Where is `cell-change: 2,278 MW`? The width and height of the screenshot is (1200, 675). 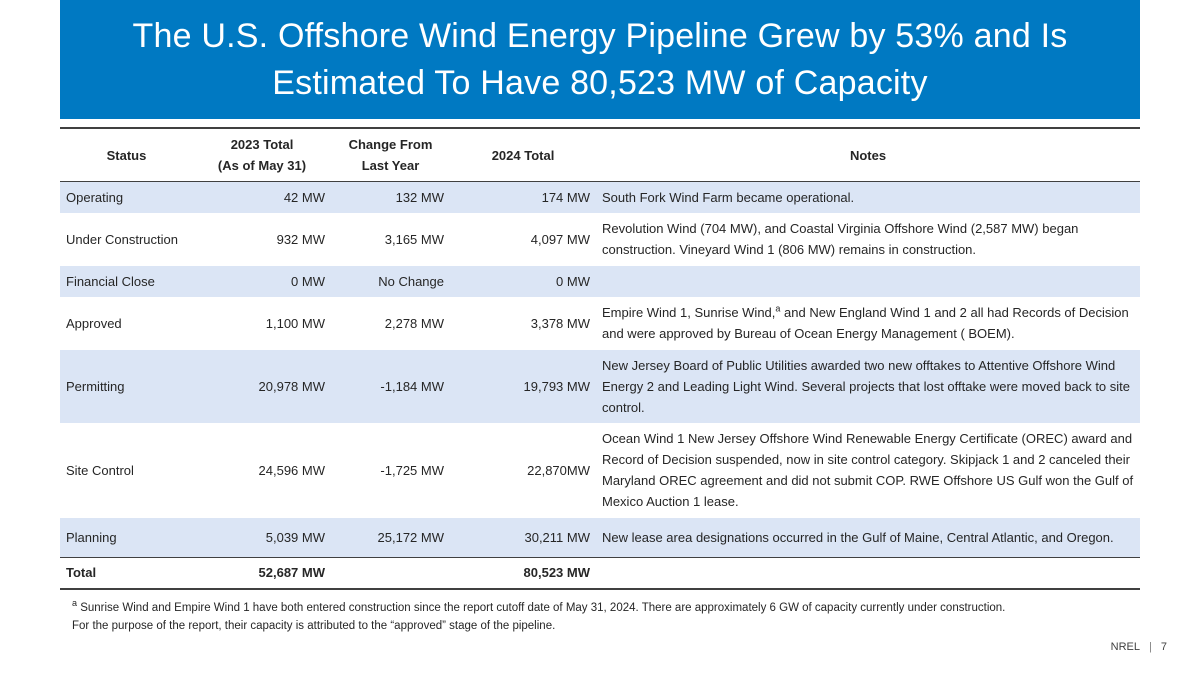
cell-change: 2,278 MW is located at coordinates (414, 323).